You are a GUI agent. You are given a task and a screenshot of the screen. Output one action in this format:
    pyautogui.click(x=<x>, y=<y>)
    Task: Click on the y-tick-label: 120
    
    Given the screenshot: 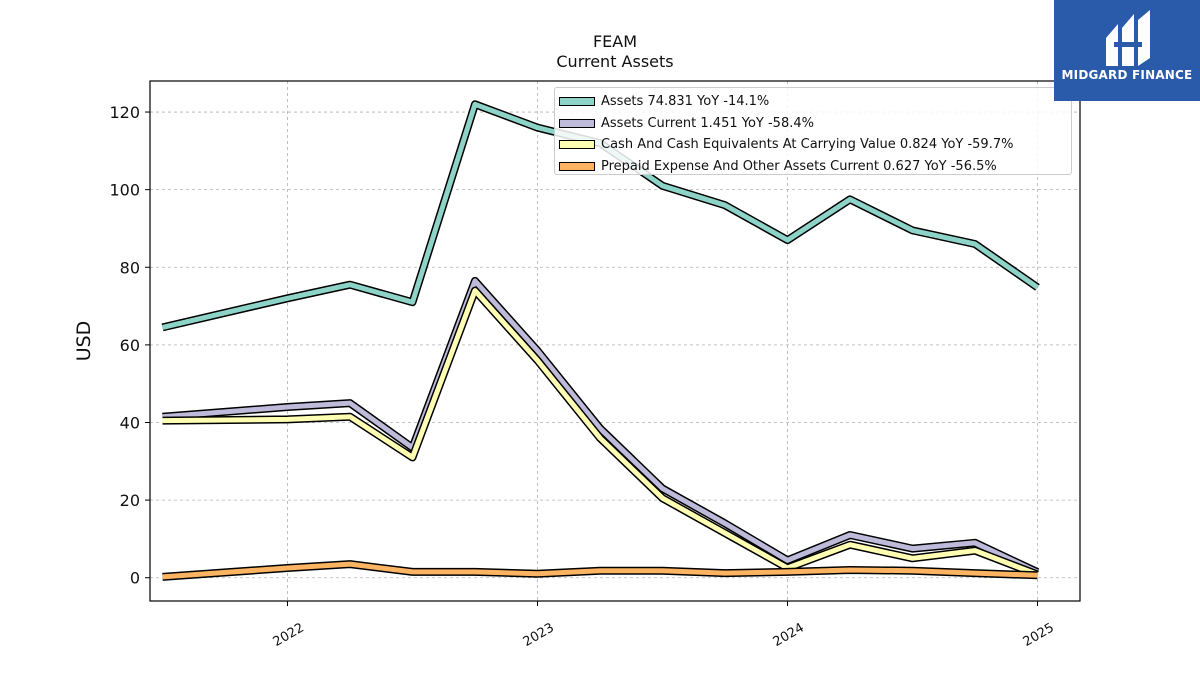 What is the action you would take?
    pyautogui.click(x=124, y=112)
    